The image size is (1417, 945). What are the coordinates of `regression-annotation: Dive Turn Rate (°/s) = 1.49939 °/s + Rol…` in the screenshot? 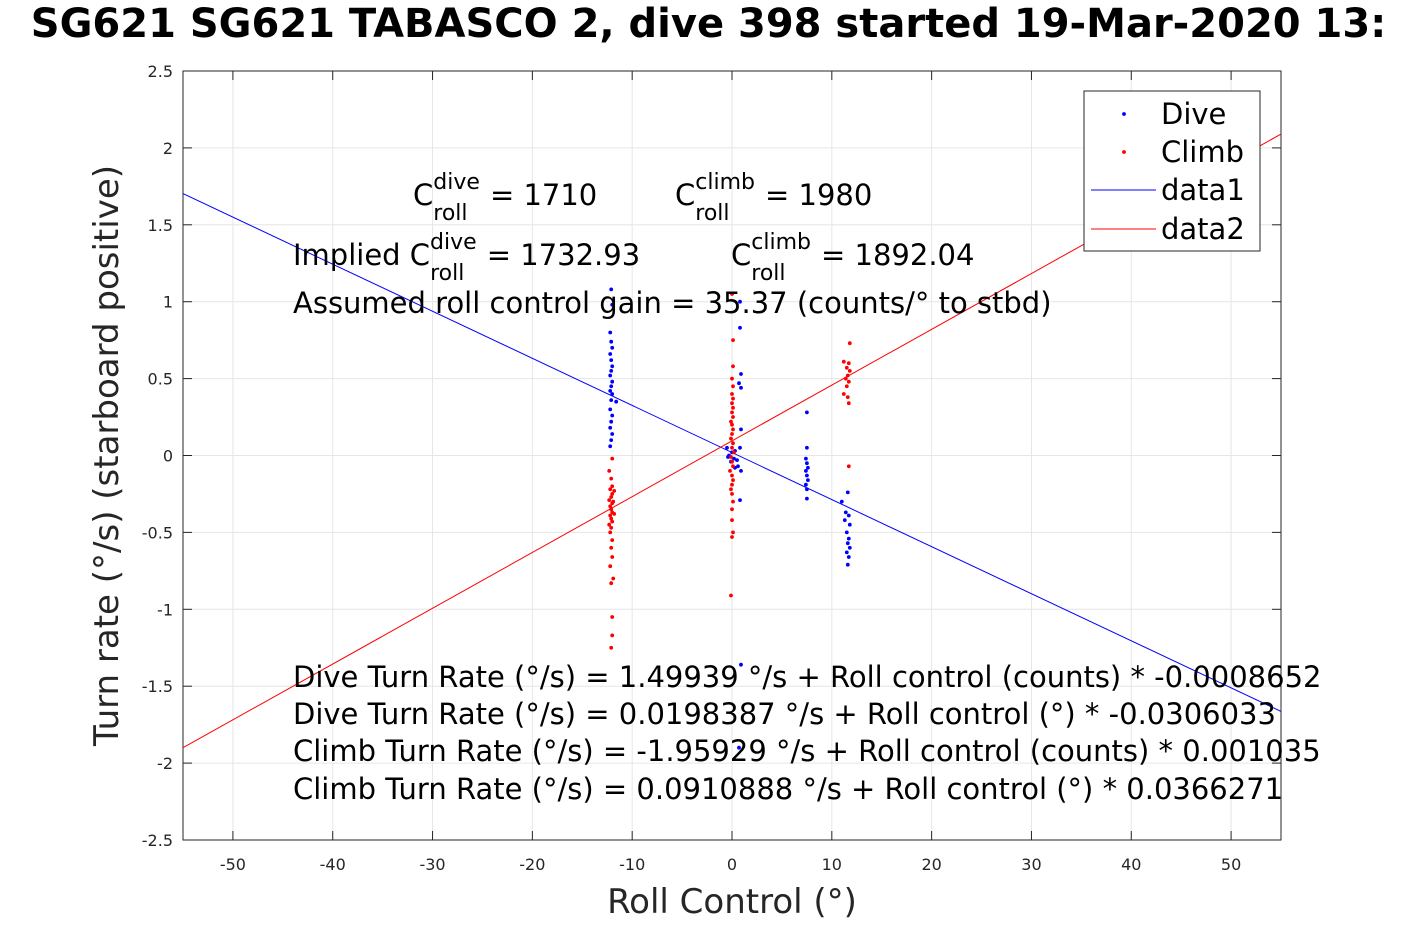 It's located at (807, 677).